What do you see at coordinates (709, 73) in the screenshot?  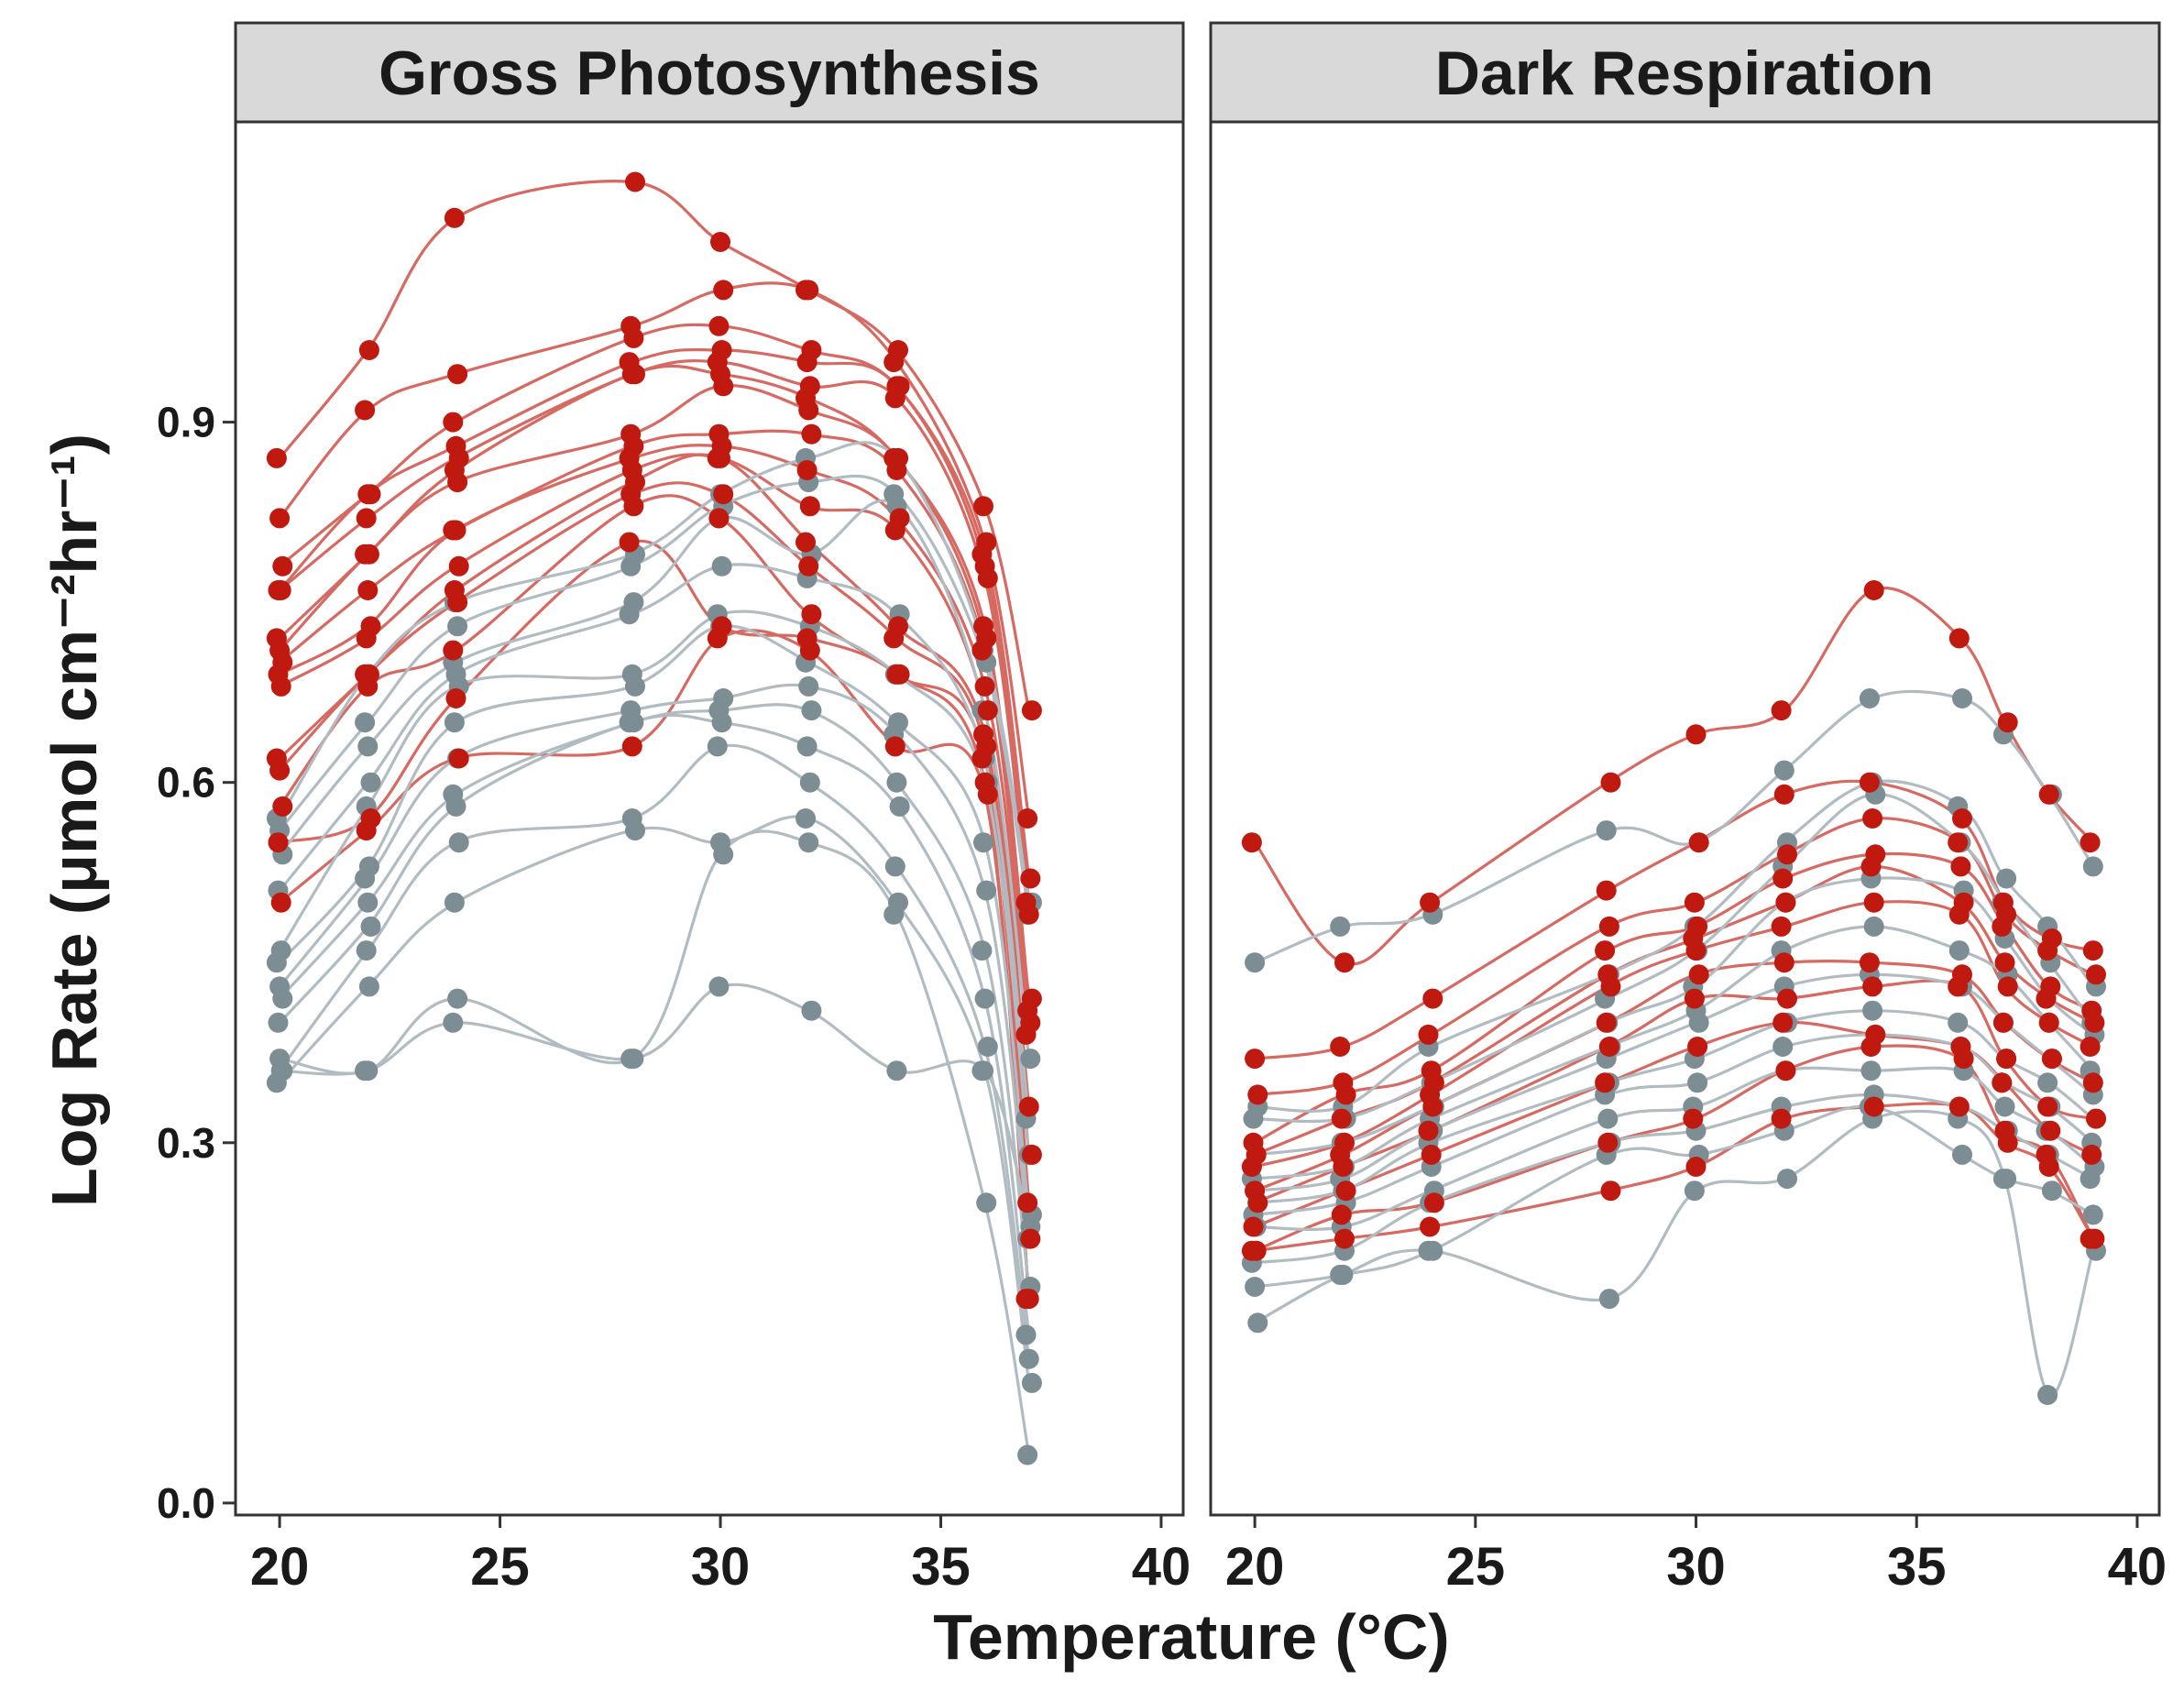 I see `facet-title-gross-photosynthesis: Gross Photosynthesis` at bounding box center [709, 73].